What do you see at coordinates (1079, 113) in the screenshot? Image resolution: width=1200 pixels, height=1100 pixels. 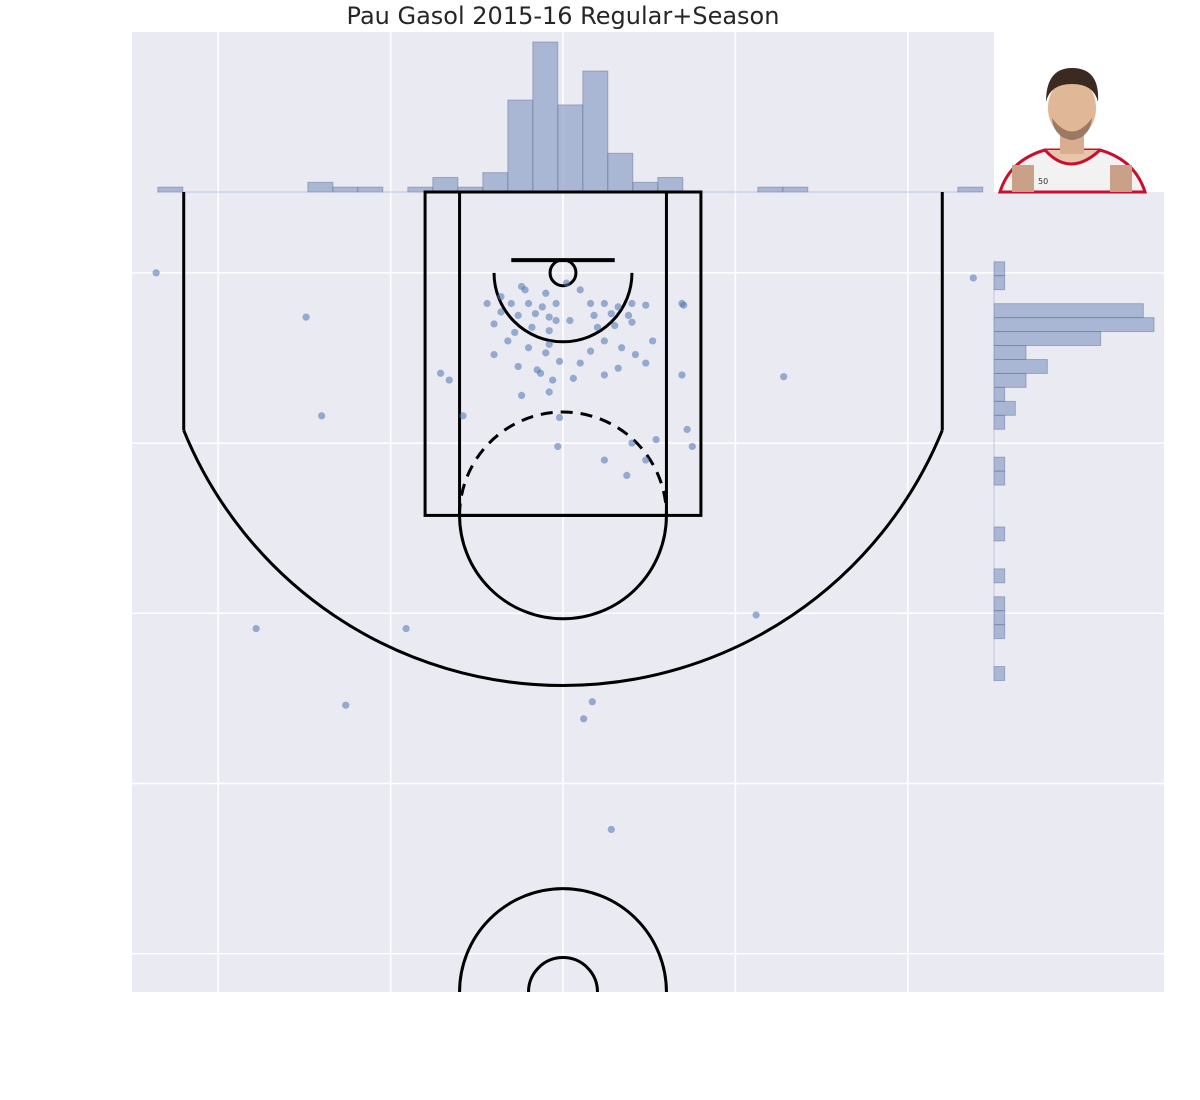 I see `player-photo: 50` at bounding box center [1079, 113].